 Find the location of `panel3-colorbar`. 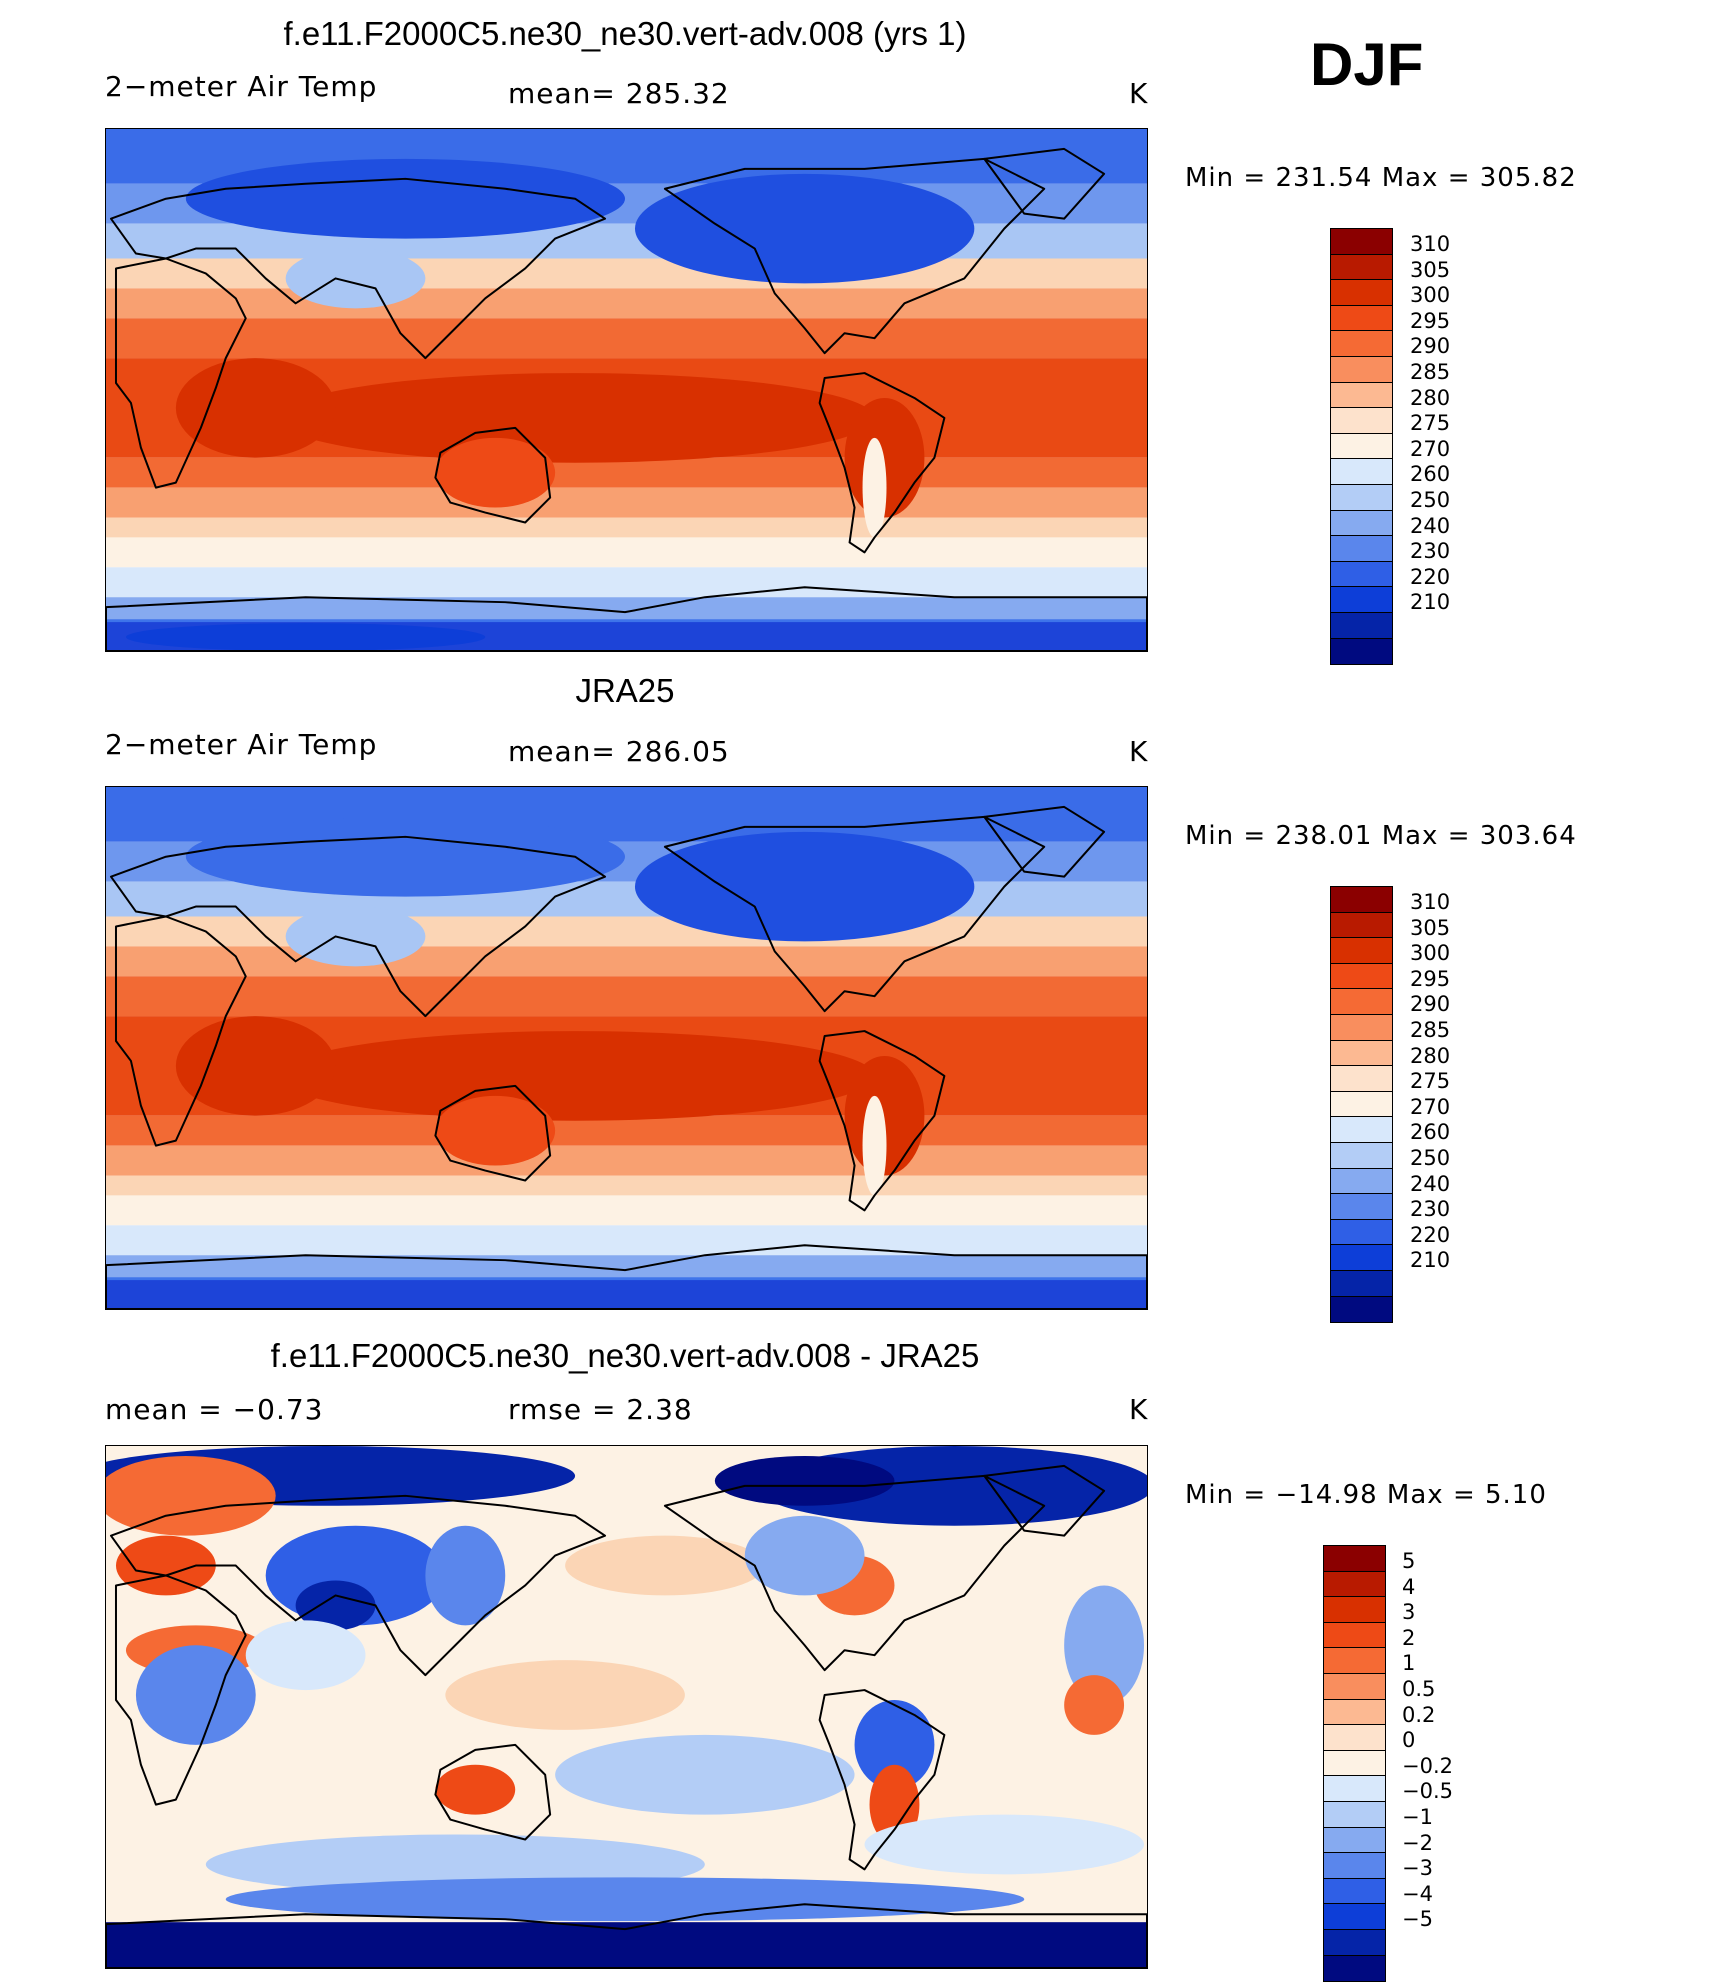

panel3-colorbar is located at coordinates (1354, 1763).